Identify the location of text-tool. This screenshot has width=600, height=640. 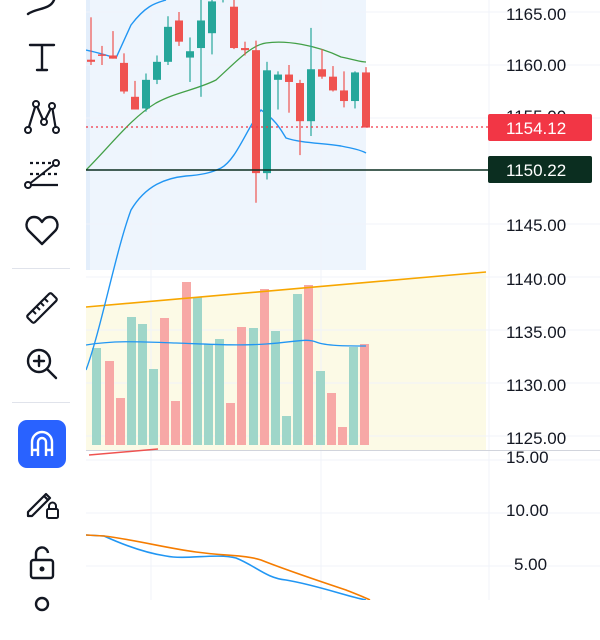
(42, 57).